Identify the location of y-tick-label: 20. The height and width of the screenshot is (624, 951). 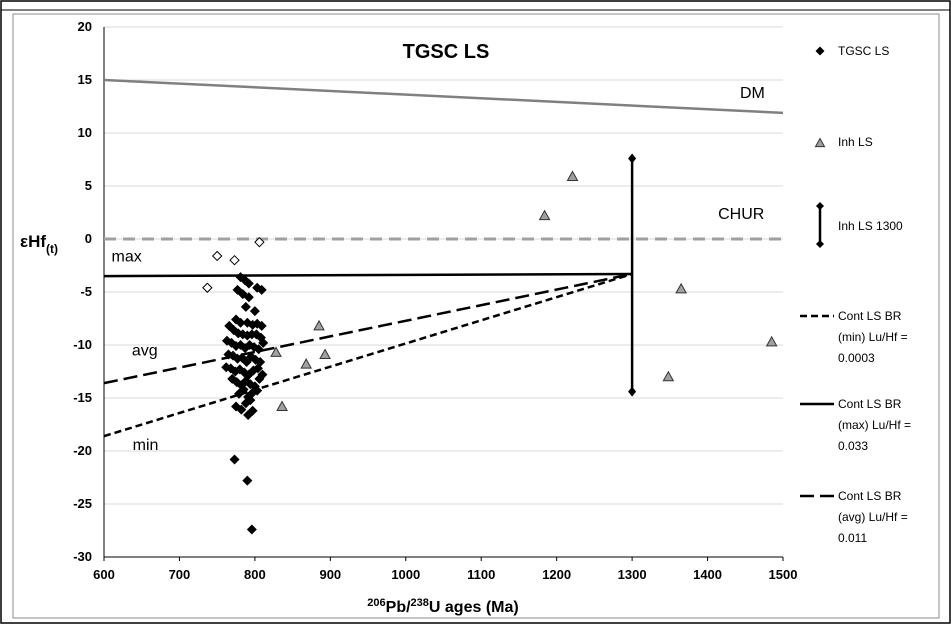
(85, 26).